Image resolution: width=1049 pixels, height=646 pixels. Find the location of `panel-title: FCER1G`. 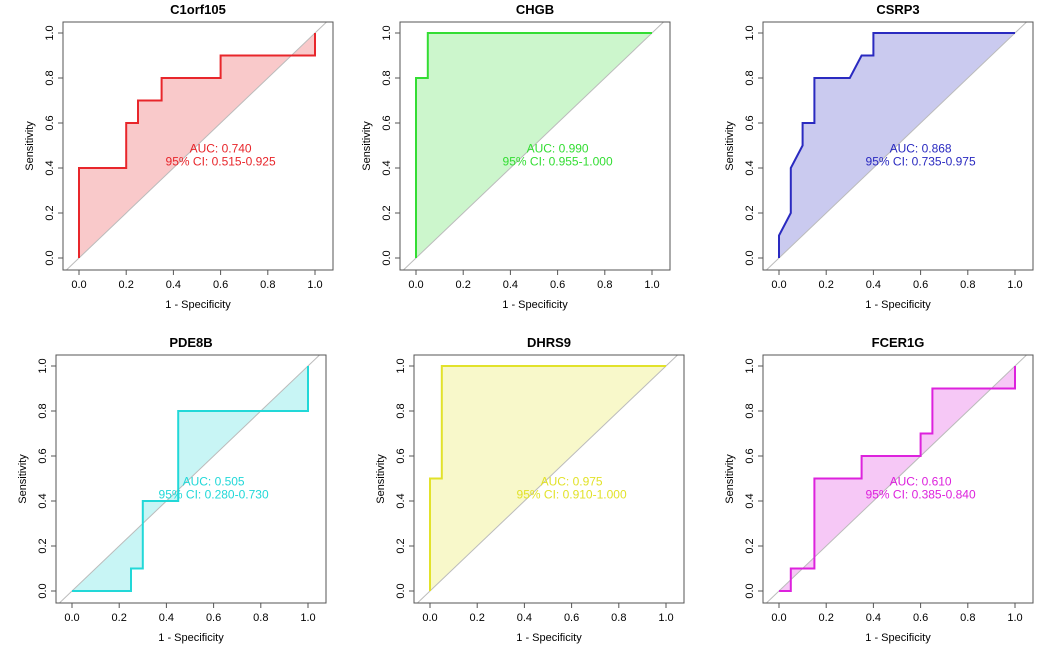

panel-title: FCER1G is located at coordinates (898, 342).